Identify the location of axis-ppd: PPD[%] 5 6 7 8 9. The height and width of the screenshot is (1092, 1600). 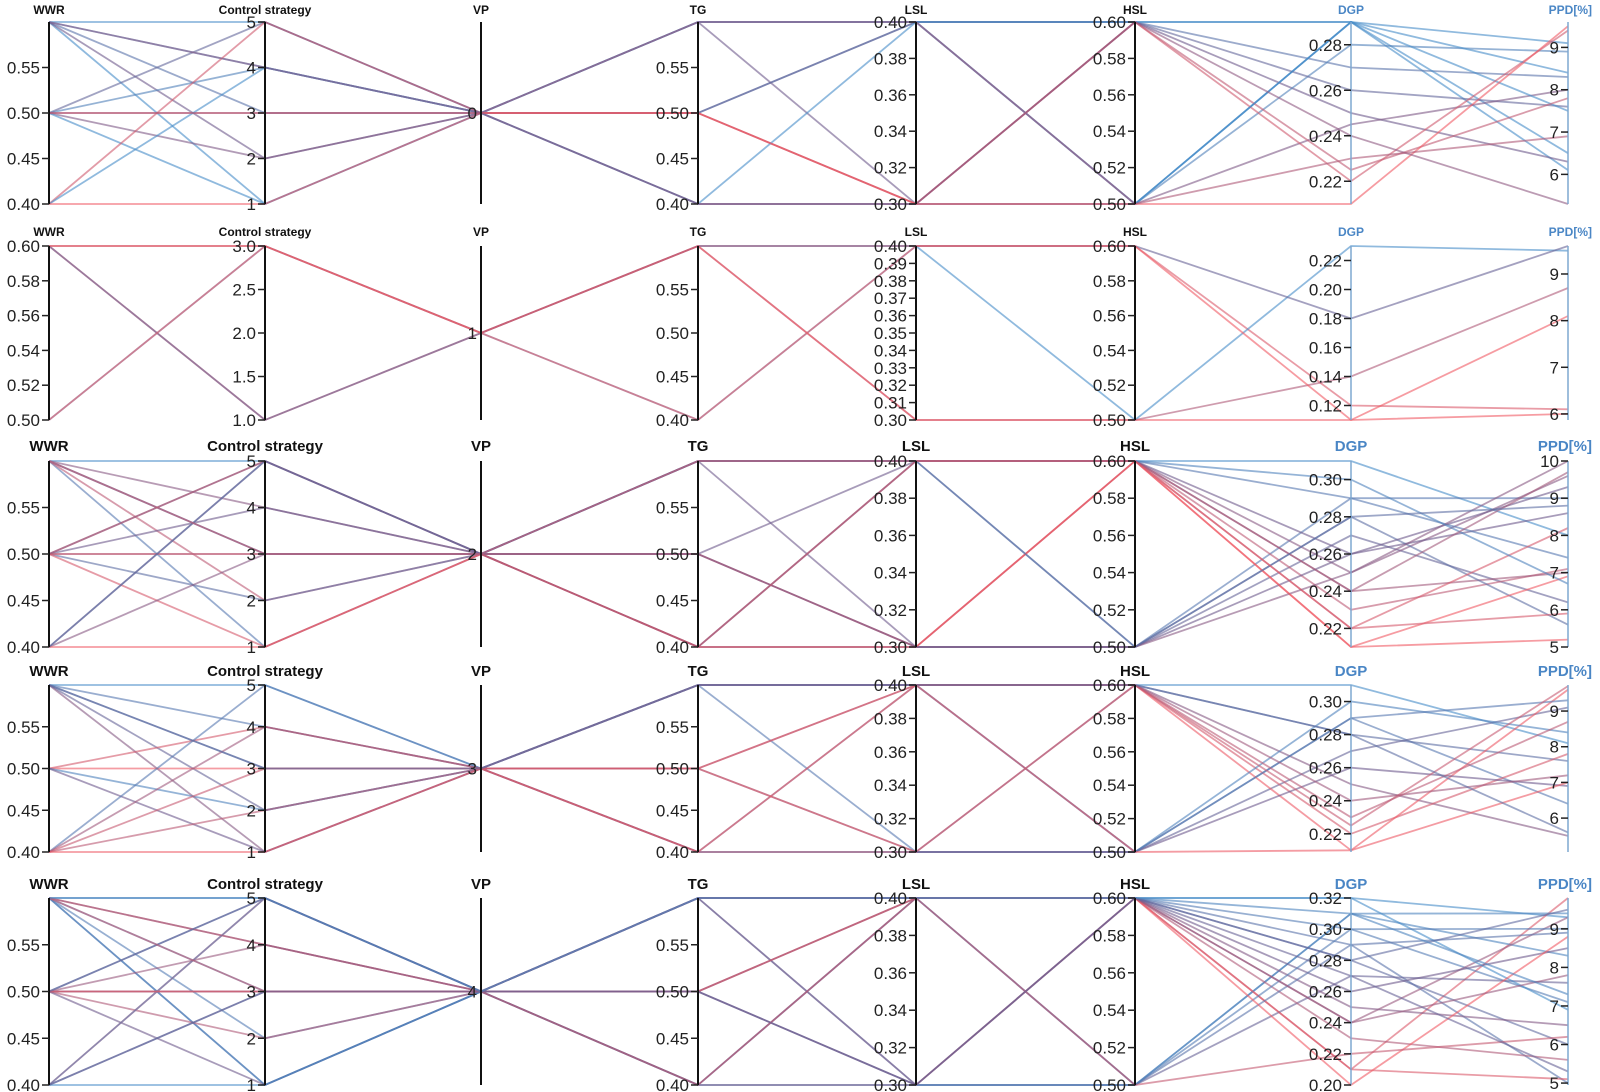
(1565, 984).